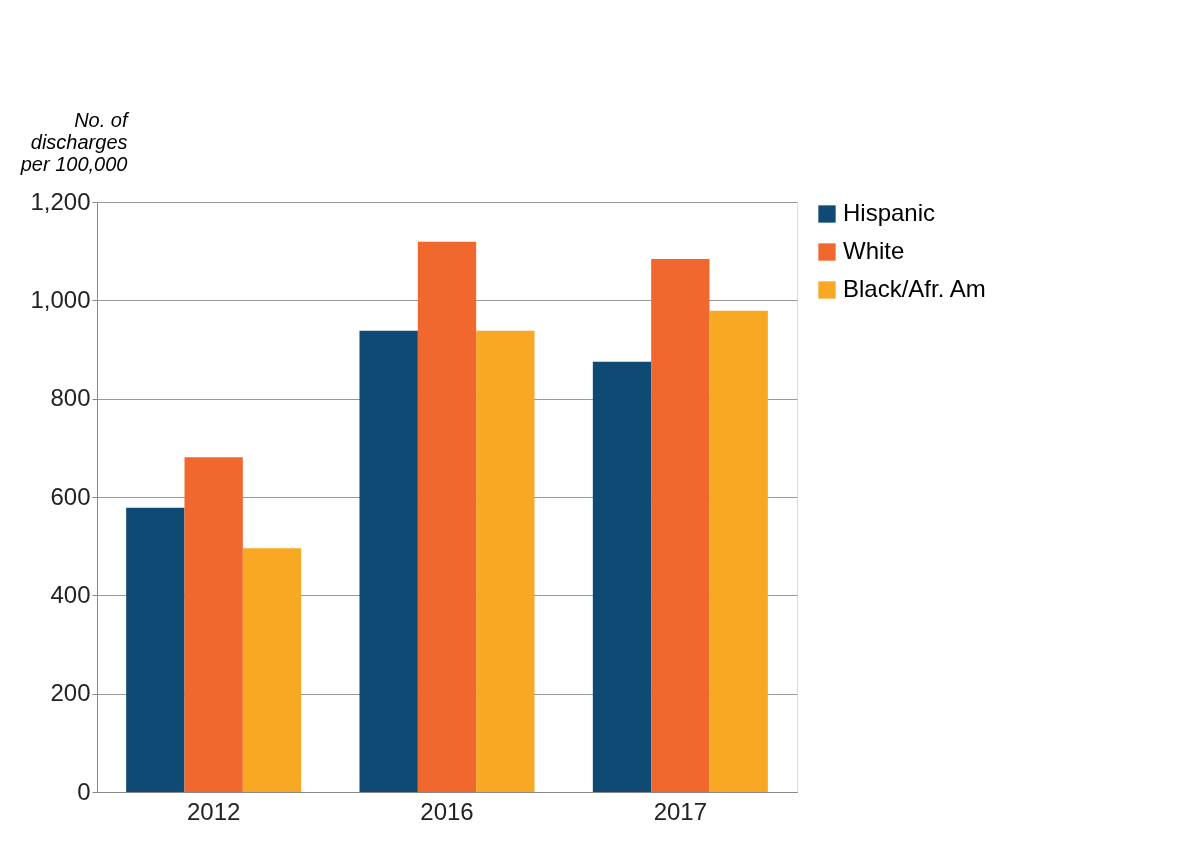 The width and height of the screenshot is (1202, 861). I want to click on x-tick-label: 2016, so click(447, 811).